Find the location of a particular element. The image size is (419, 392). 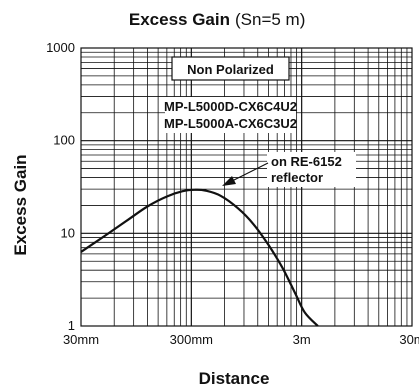

model-label-background is located at coordinates (230, 115).